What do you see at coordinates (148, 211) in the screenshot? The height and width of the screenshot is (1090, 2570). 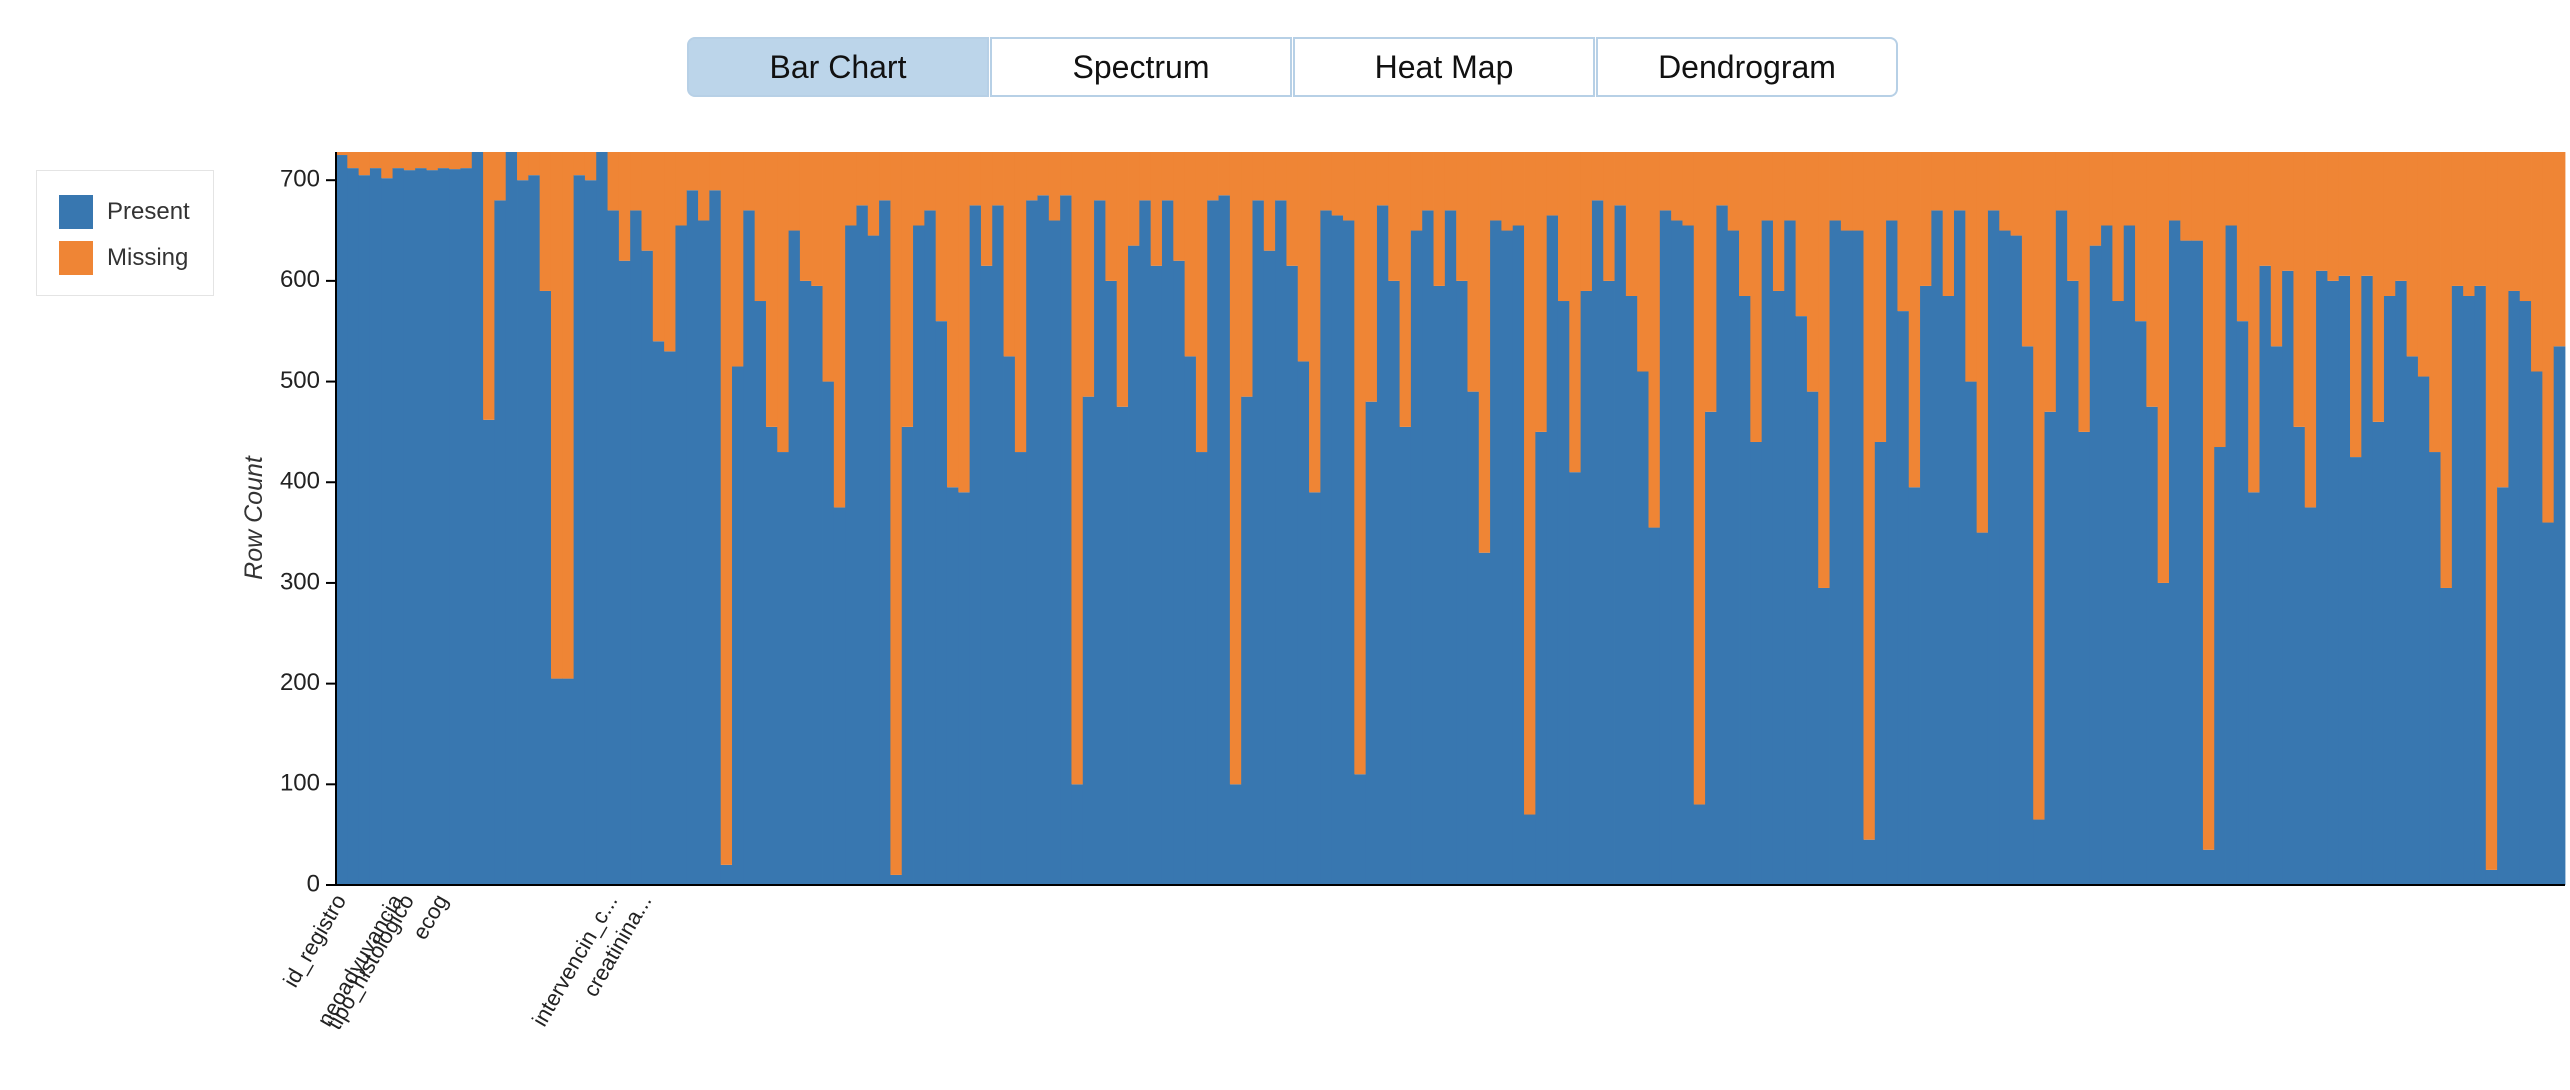 I see `legend-label: Present` at bounding box center [148, 211].